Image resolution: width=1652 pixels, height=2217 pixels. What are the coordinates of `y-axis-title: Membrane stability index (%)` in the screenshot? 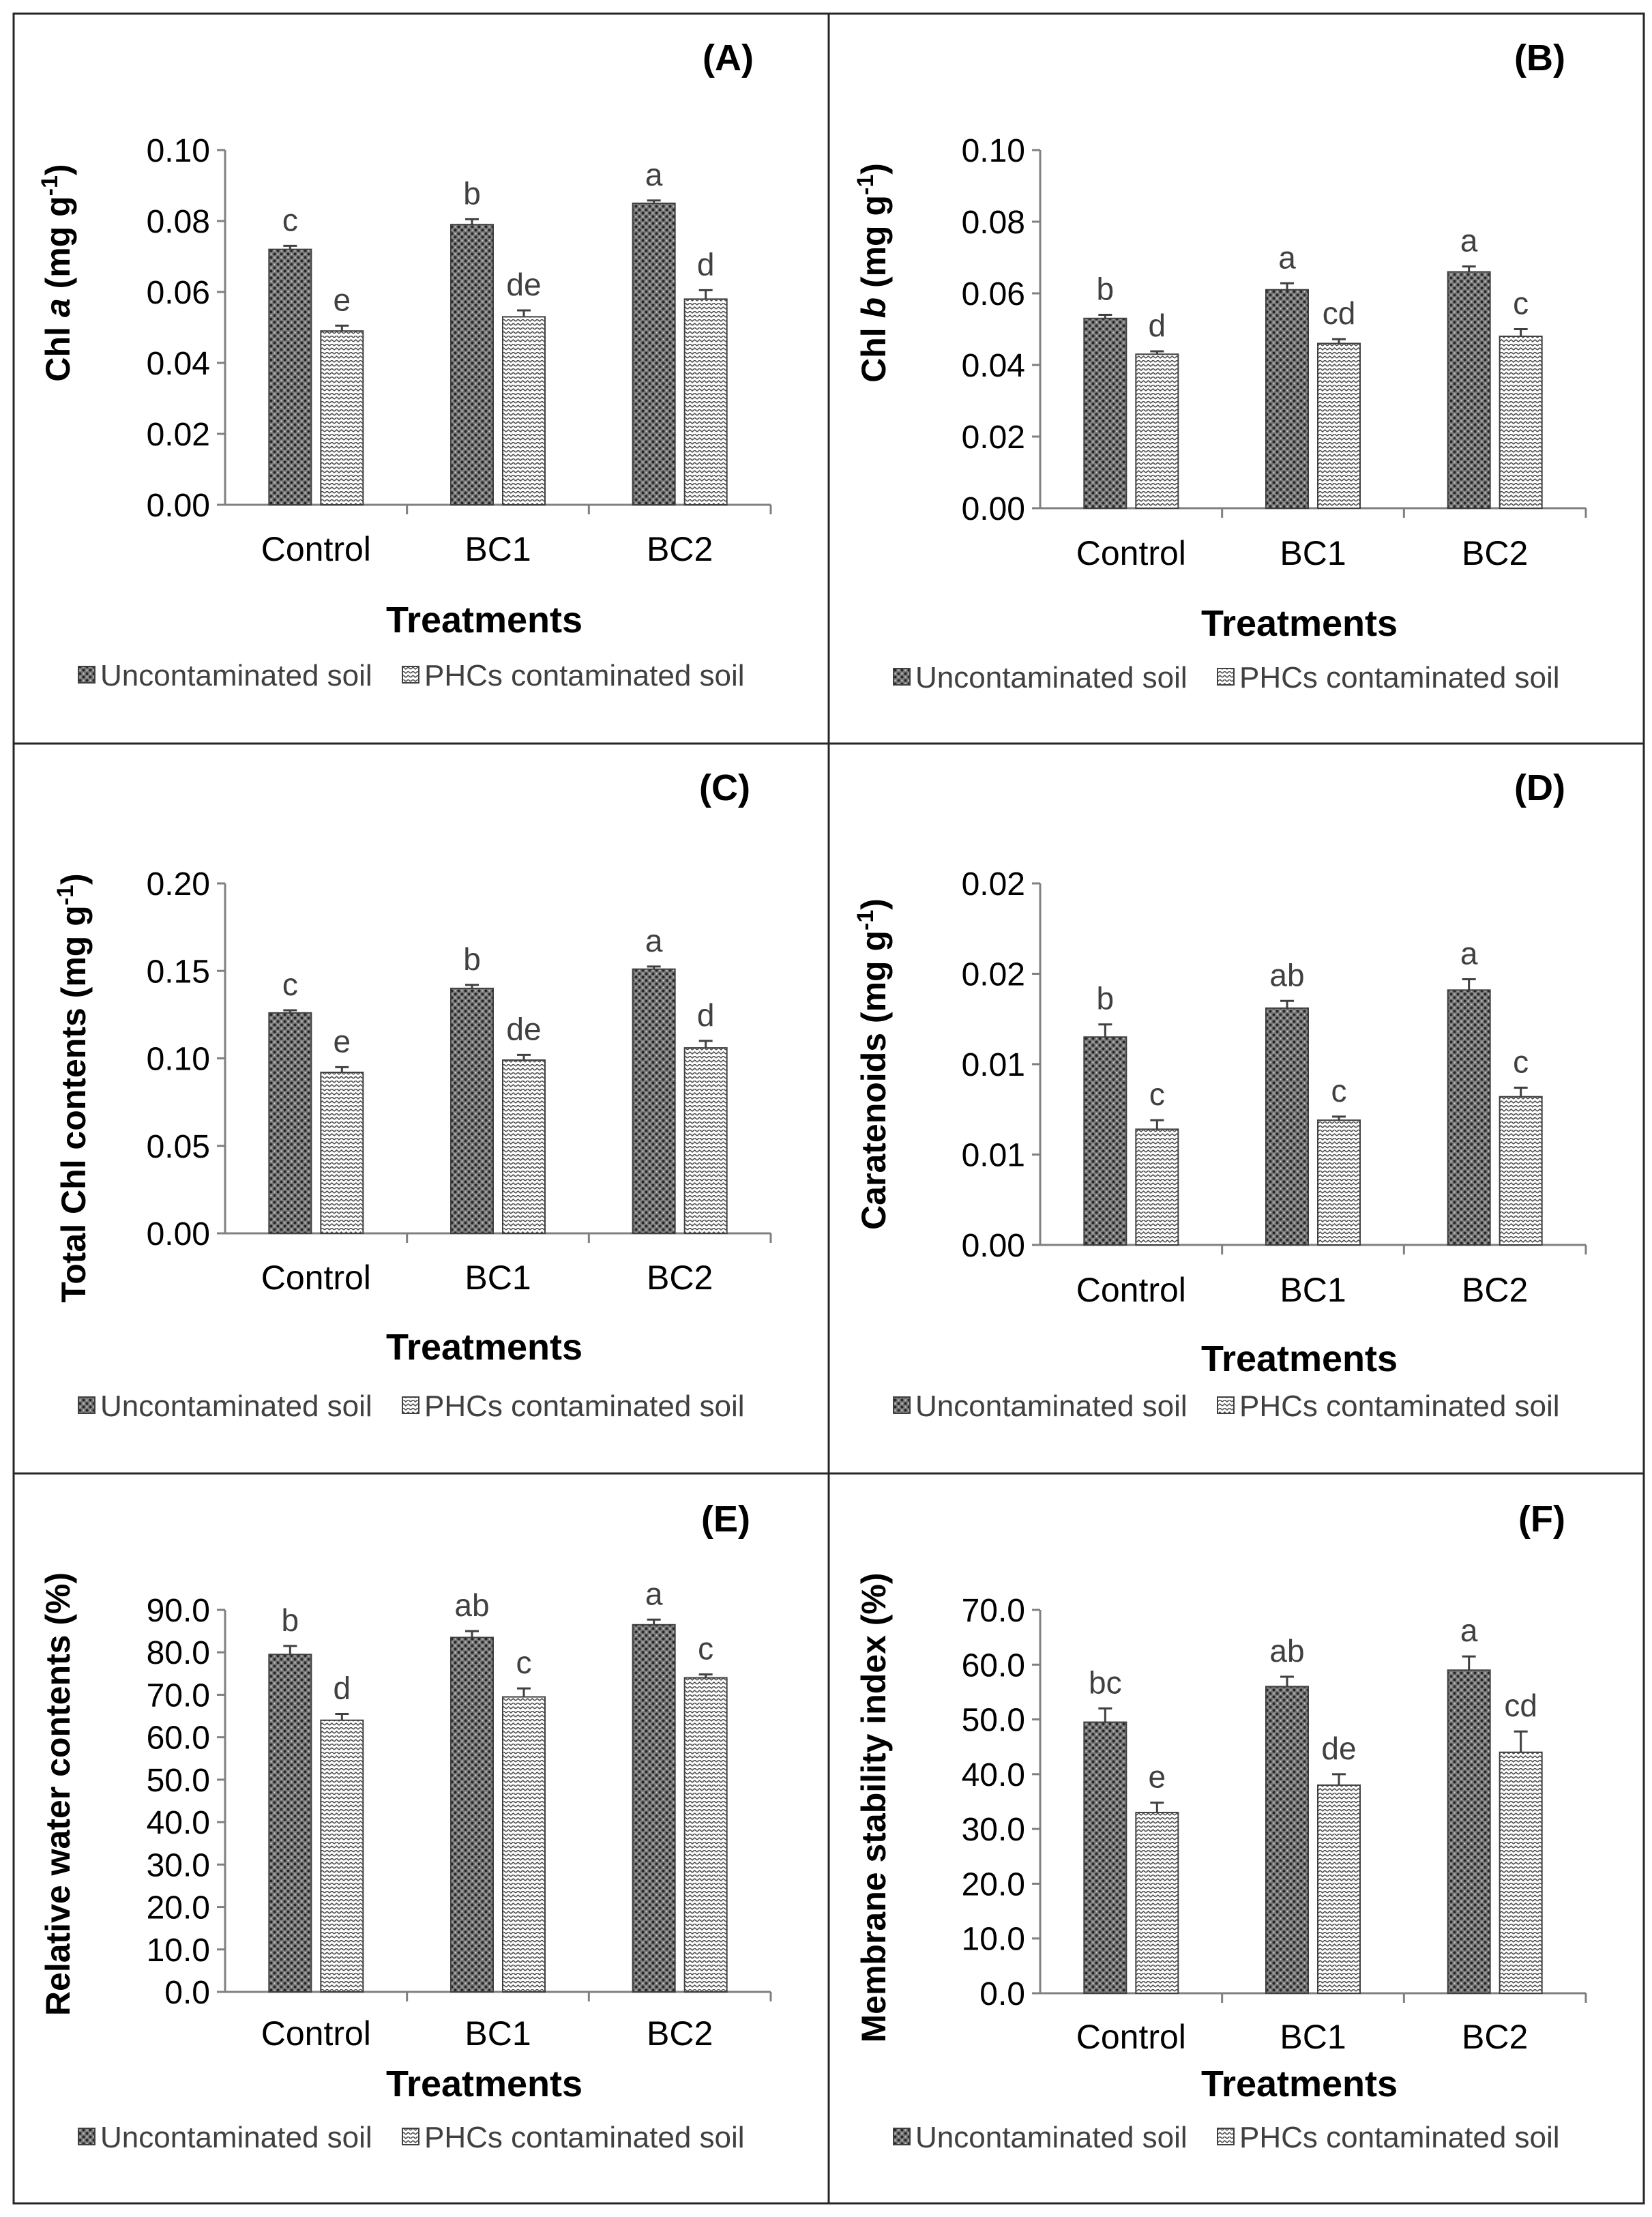 It's located at (874, 1807).